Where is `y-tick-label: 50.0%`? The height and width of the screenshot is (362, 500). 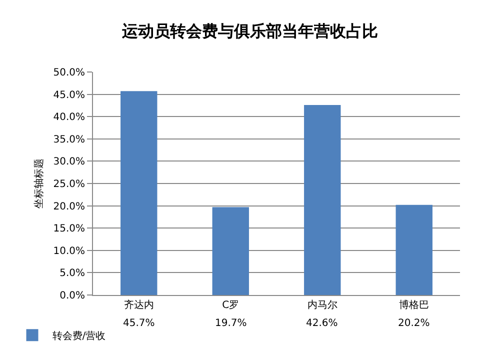 y-tick-label: 50.0% is located at coordinates (69, 73).